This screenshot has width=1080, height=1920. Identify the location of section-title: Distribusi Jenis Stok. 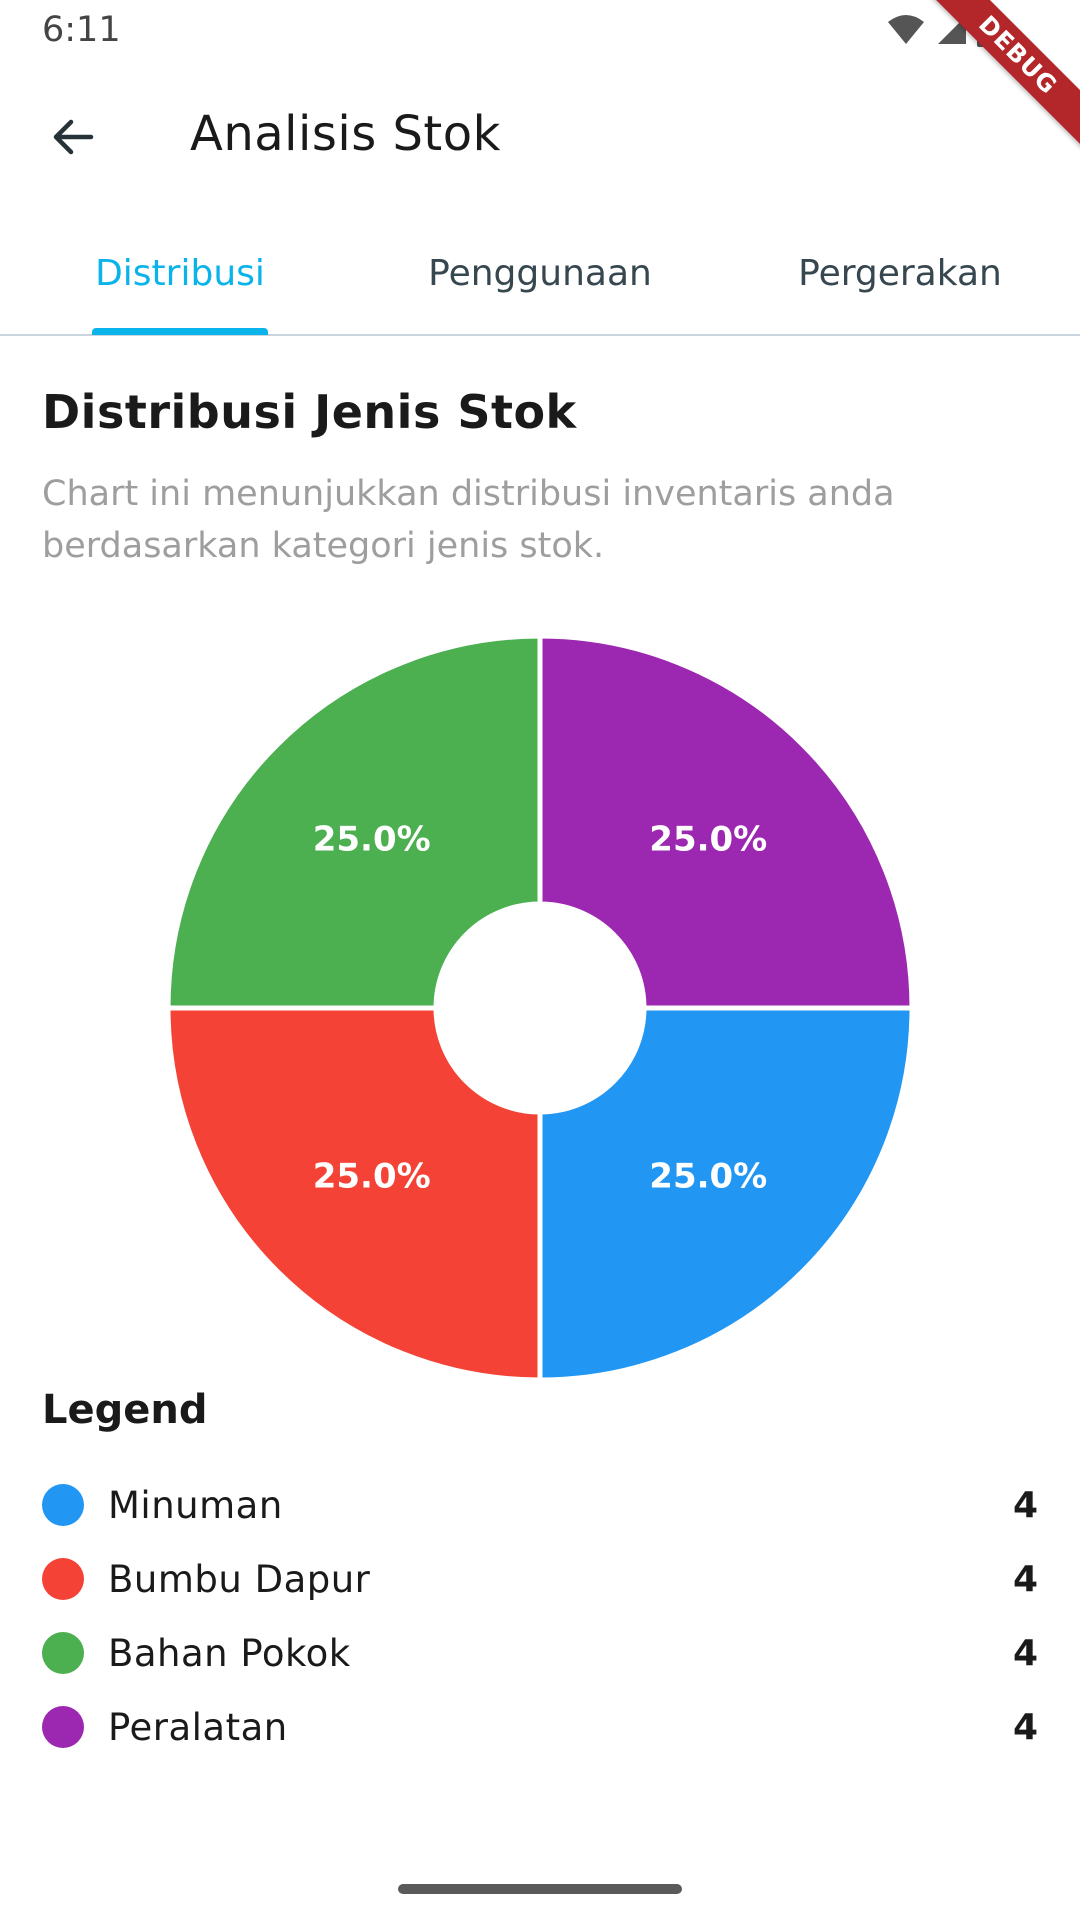
(309, 412).